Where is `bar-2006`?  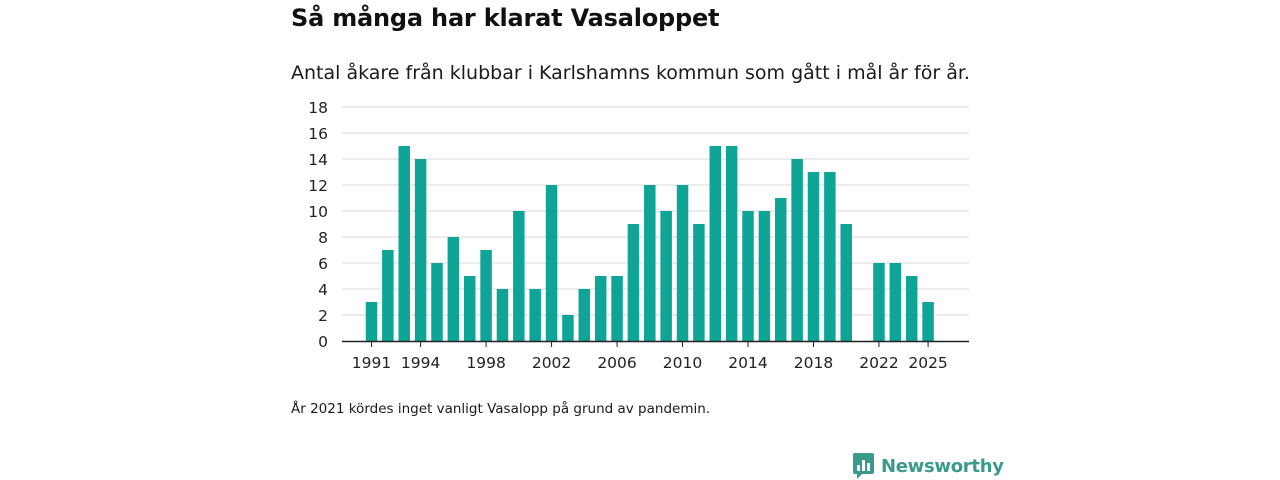 bar-2006 is located at coordinates (617, 308).